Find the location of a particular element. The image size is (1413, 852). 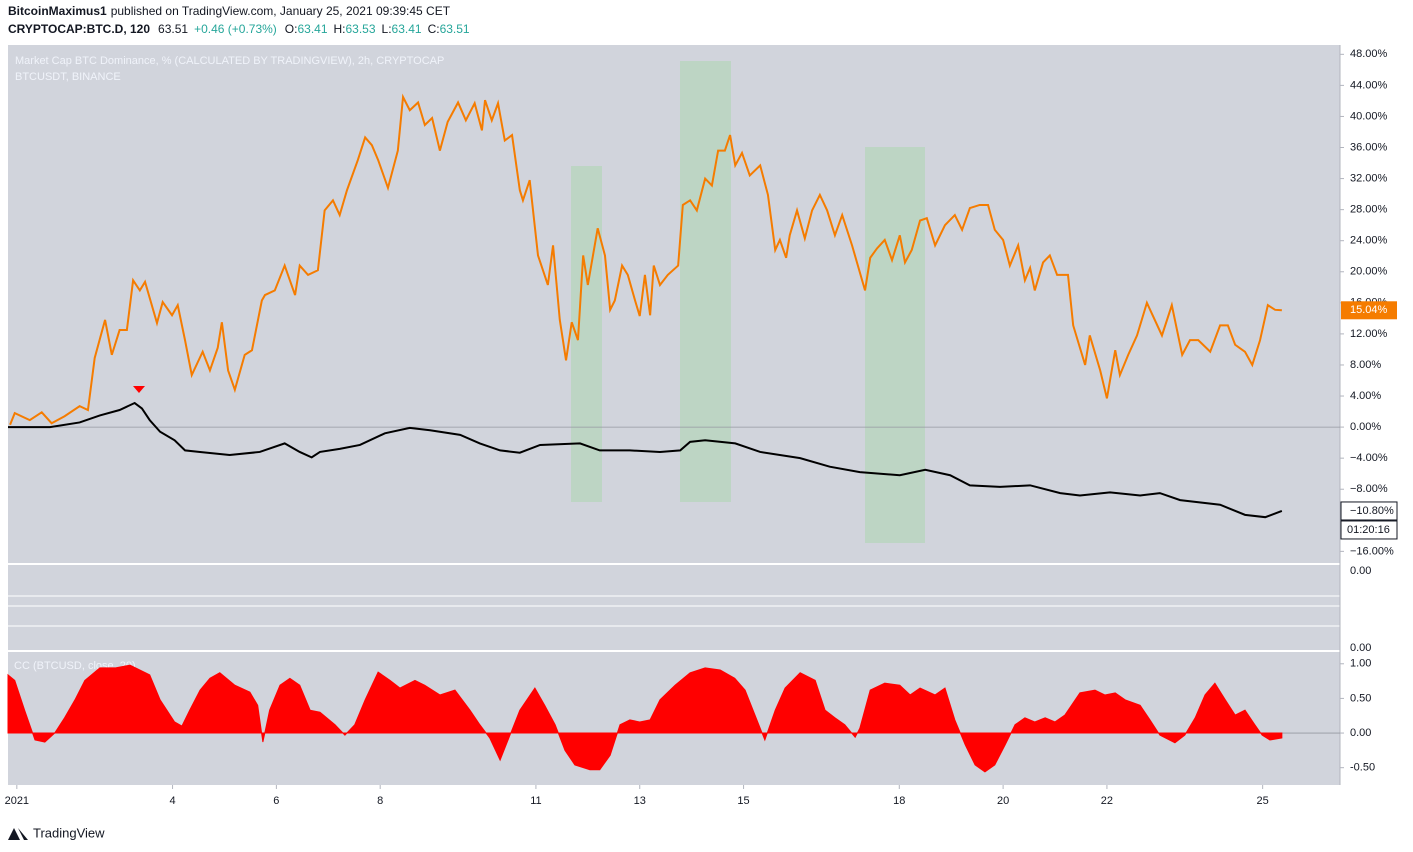

x-tick-label: 4 is located at coordinates (172, 801).